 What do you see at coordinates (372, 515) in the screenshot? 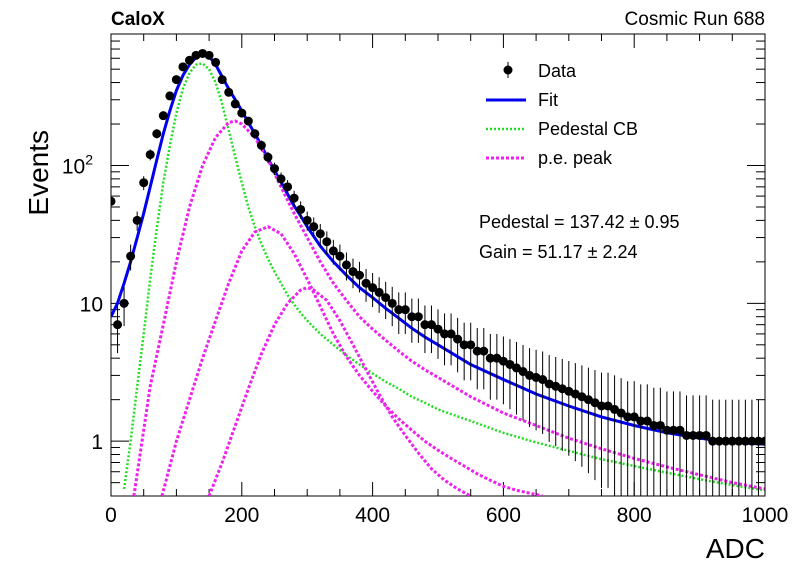
I see `x-tick-label: 400` at bounding box center [372, 515].